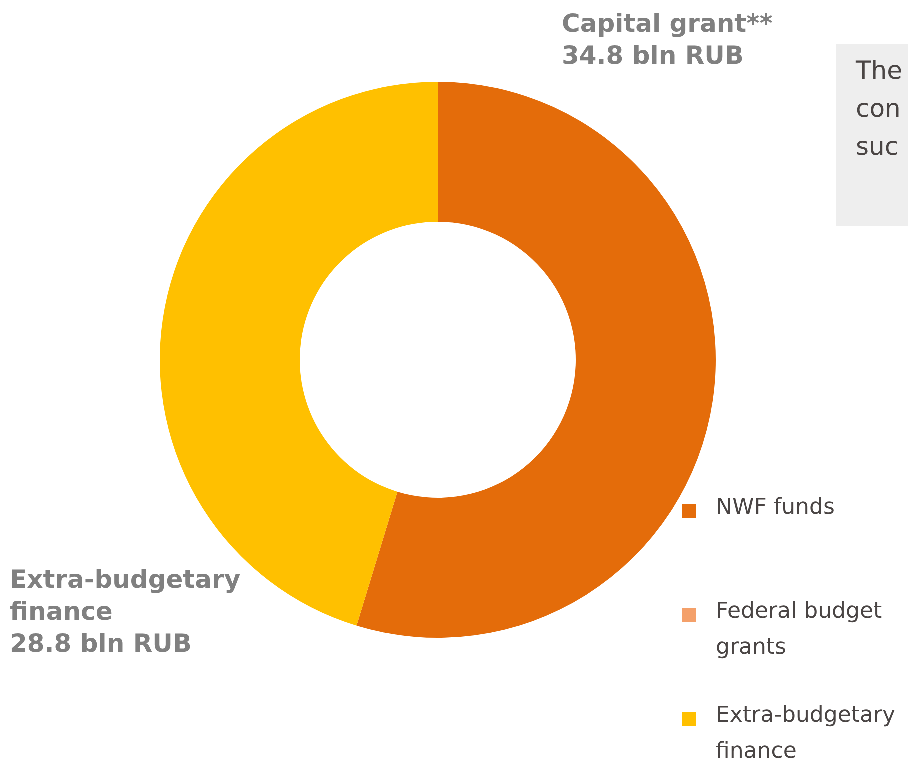  I want to click on text: The con suc, so click(872, 135).